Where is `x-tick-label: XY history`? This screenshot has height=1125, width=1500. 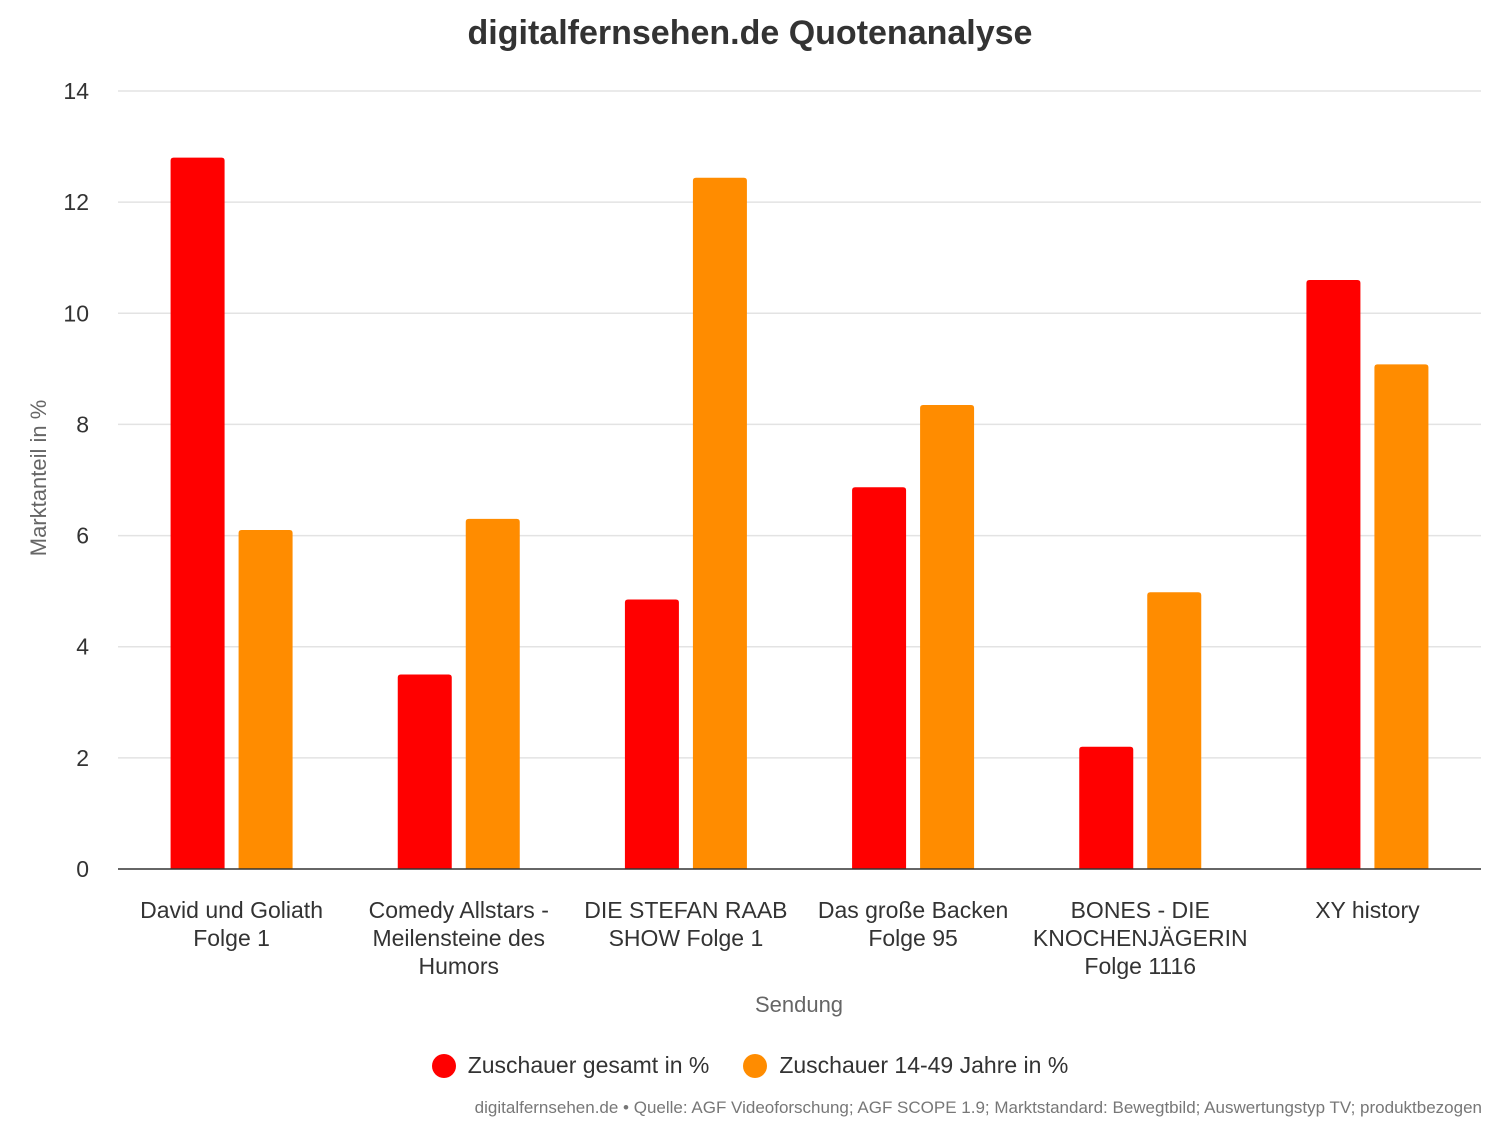 x-tick-label: XY history is located at coordinates (1367, 910).